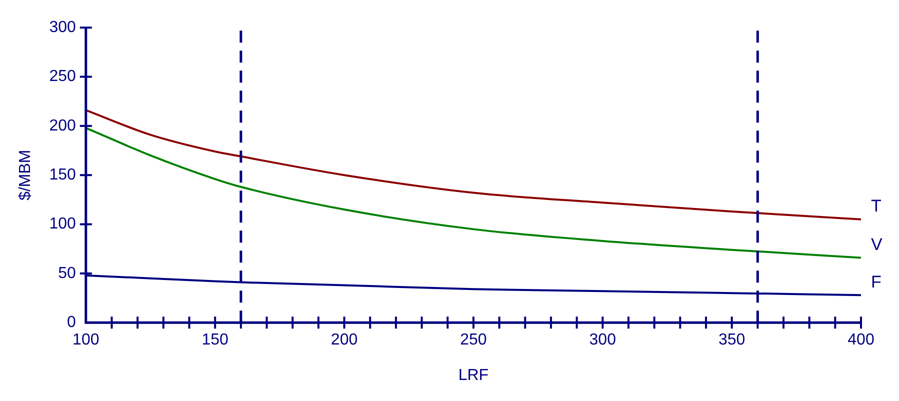 The width and height of the screenshot is (899, 401). I want to click on x-tick-label: 150, so click(215, 340).